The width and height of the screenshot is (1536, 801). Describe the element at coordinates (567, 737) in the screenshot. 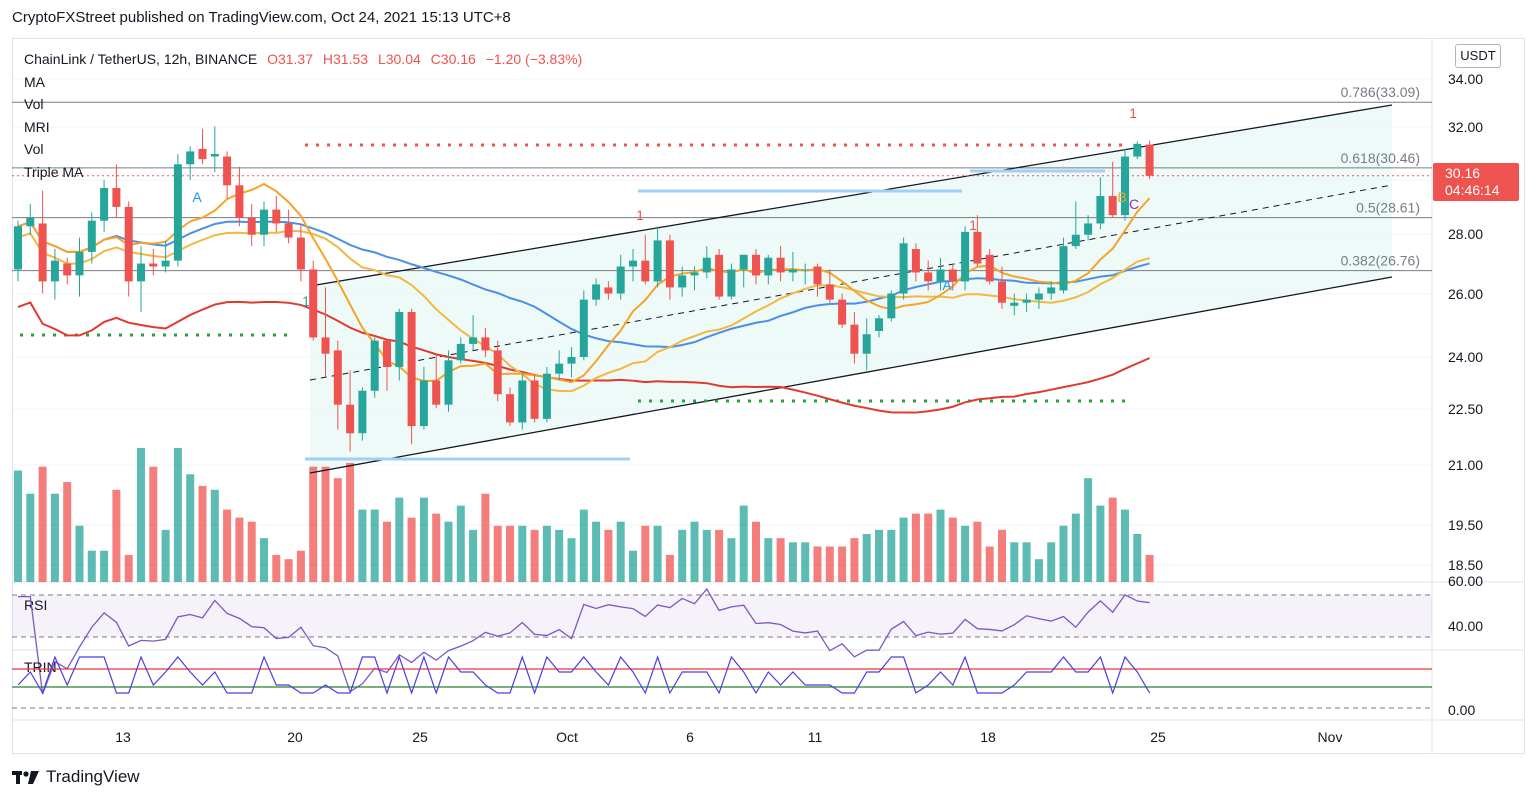

I see `time-tick-label: Oct` at that location.